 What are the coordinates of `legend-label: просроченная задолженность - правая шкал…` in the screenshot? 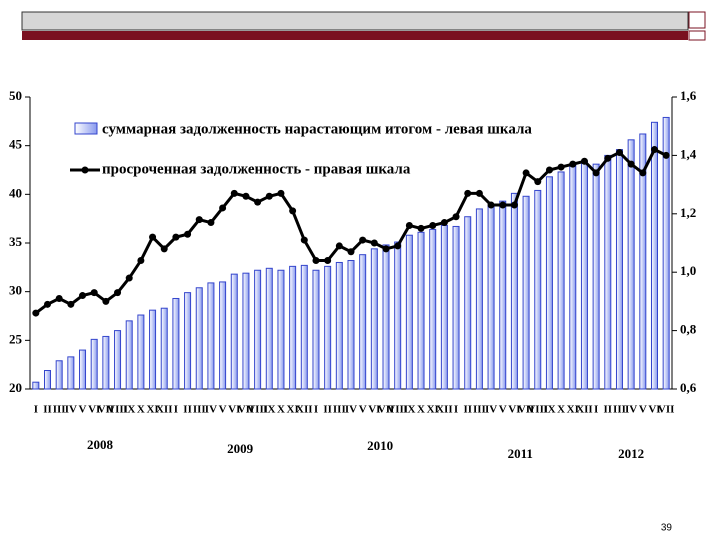 It's located at (256, 169).